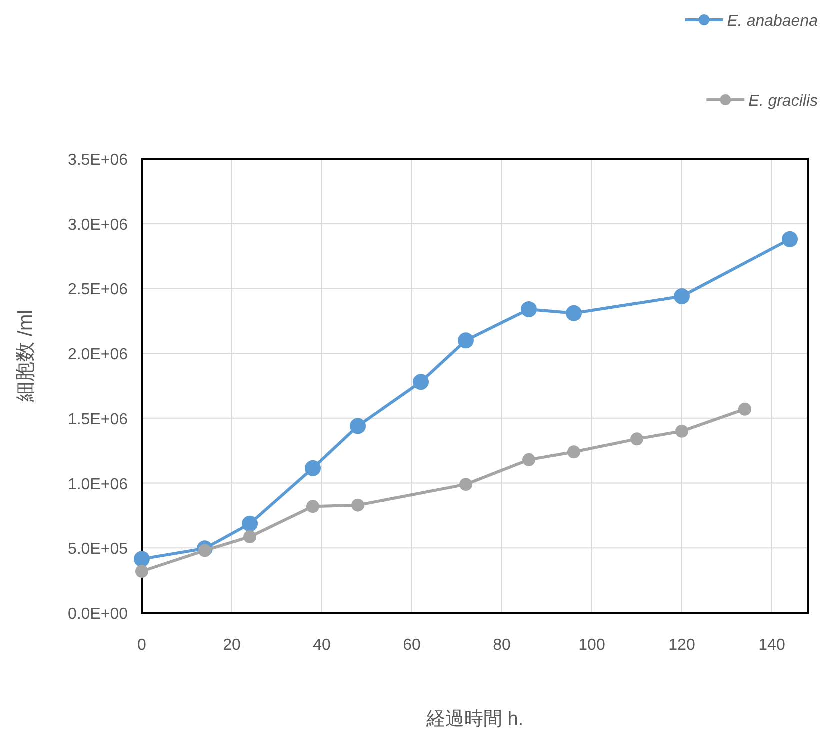  Describe the element at coordinates (98, 614) in the screenshot. I see `y-tick-label: 0.0E+00` at that location.